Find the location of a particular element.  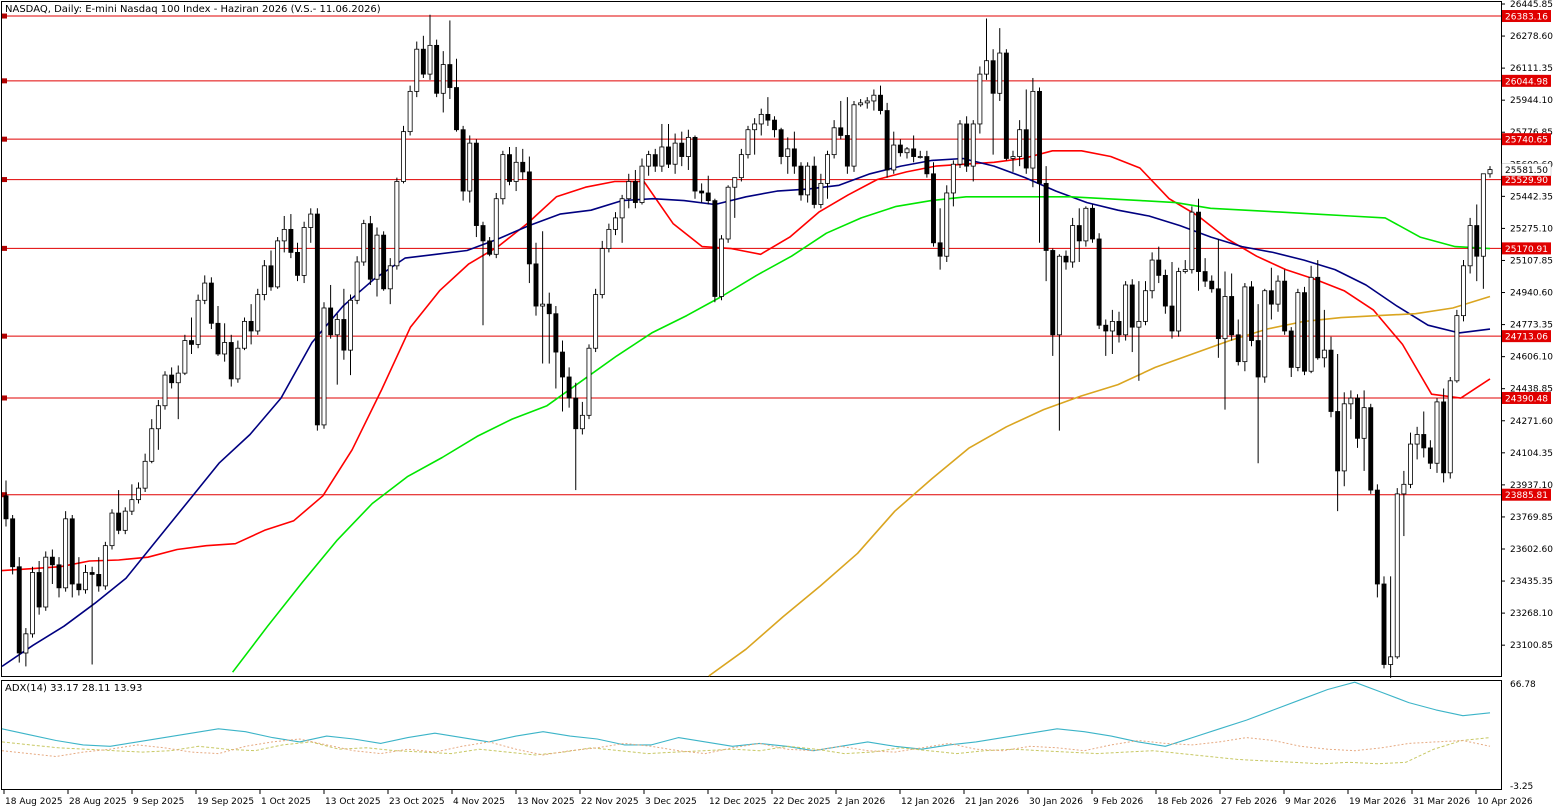

time-tick-label: 9 Mar 2026 is located at coordinates (1311, 802).